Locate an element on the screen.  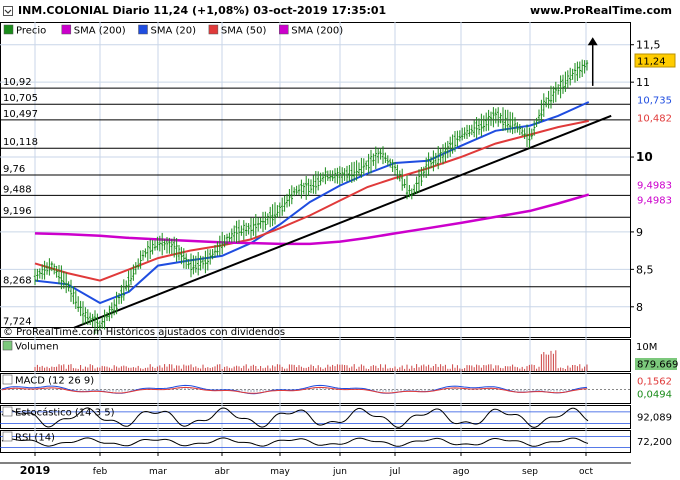
stochastic-line is located at coordinates (295, 417).